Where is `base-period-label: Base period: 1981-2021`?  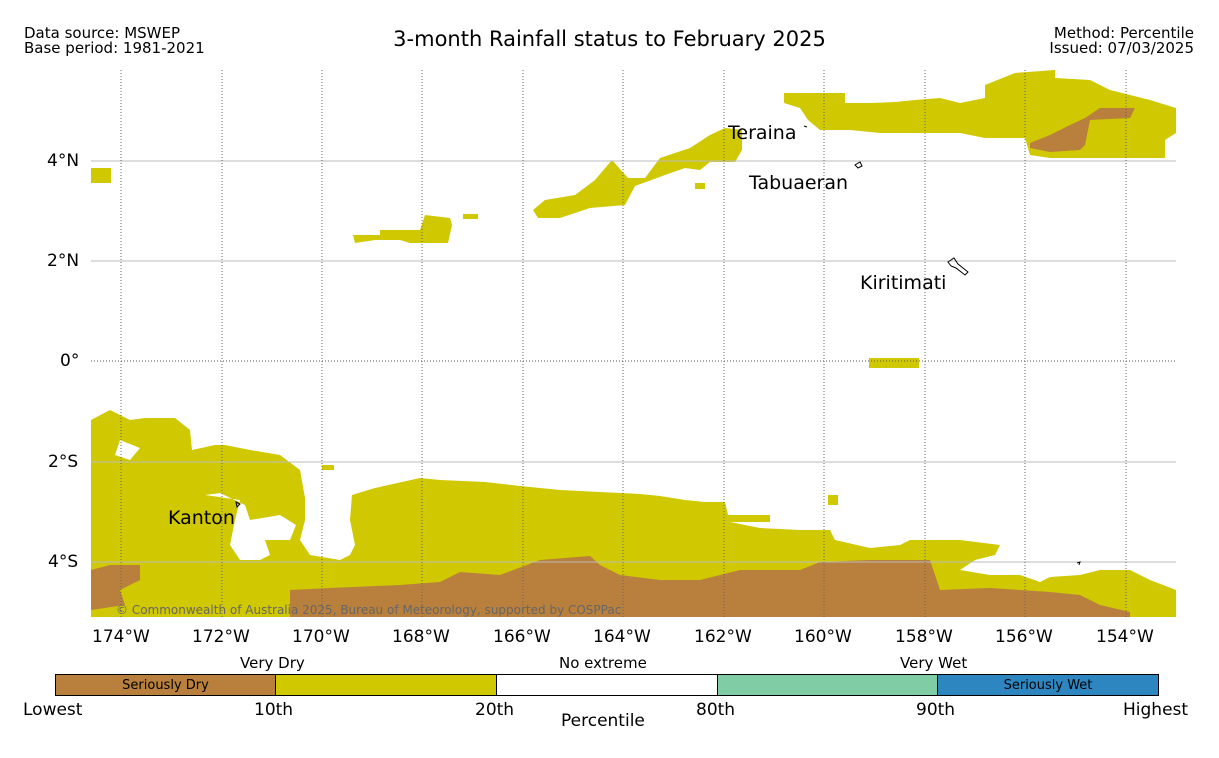 base-period-label: Base period: 1981-2021 is located at coordinates (114, 48).